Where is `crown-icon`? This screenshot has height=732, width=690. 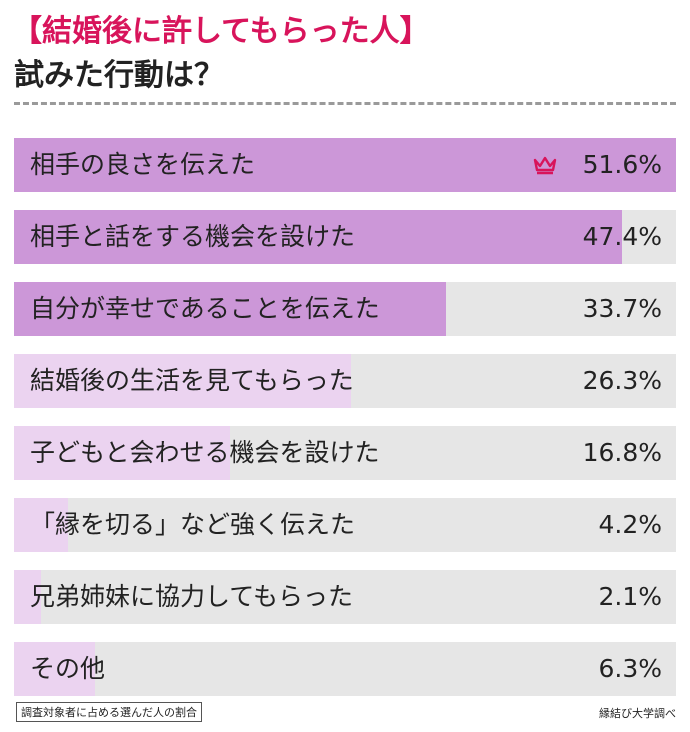
crown-icon is located at coordinates (545, 165).